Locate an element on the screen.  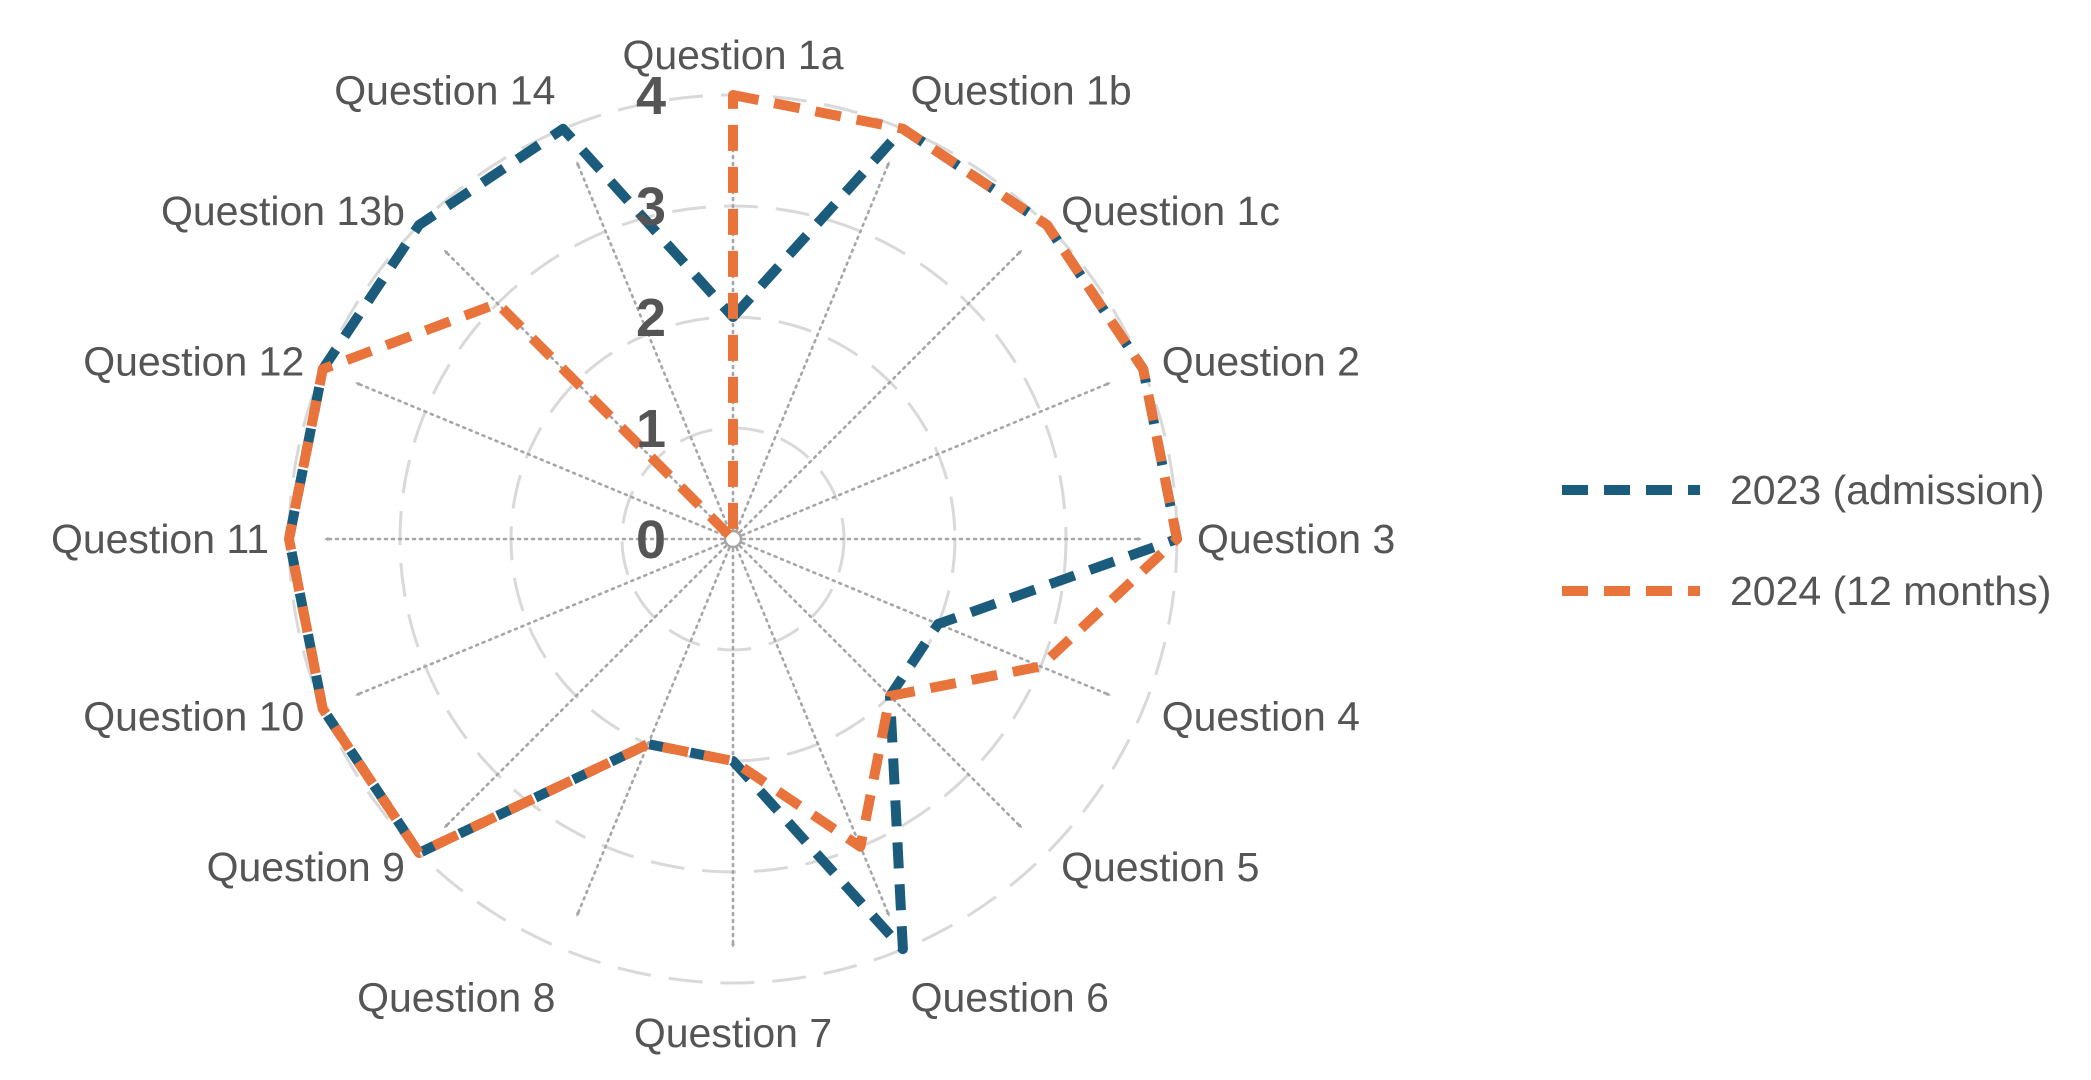
axis-label: Question 3 is located at coordinates (1296, 539).